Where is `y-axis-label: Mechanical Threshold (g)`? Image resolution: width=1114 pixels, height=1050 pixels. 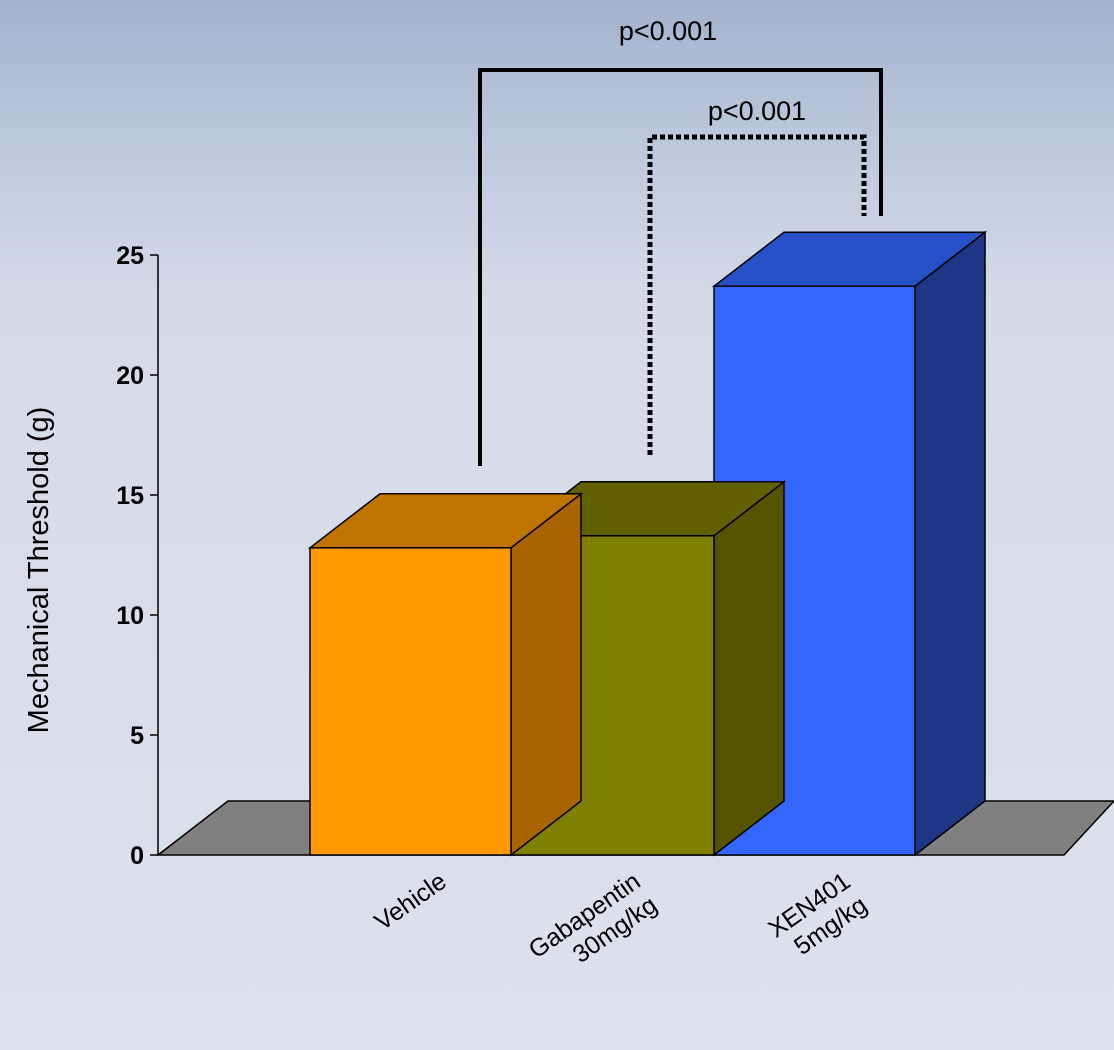
y-axis-label: Mechanical Threshold (g) is located at coordinates (39, 570).